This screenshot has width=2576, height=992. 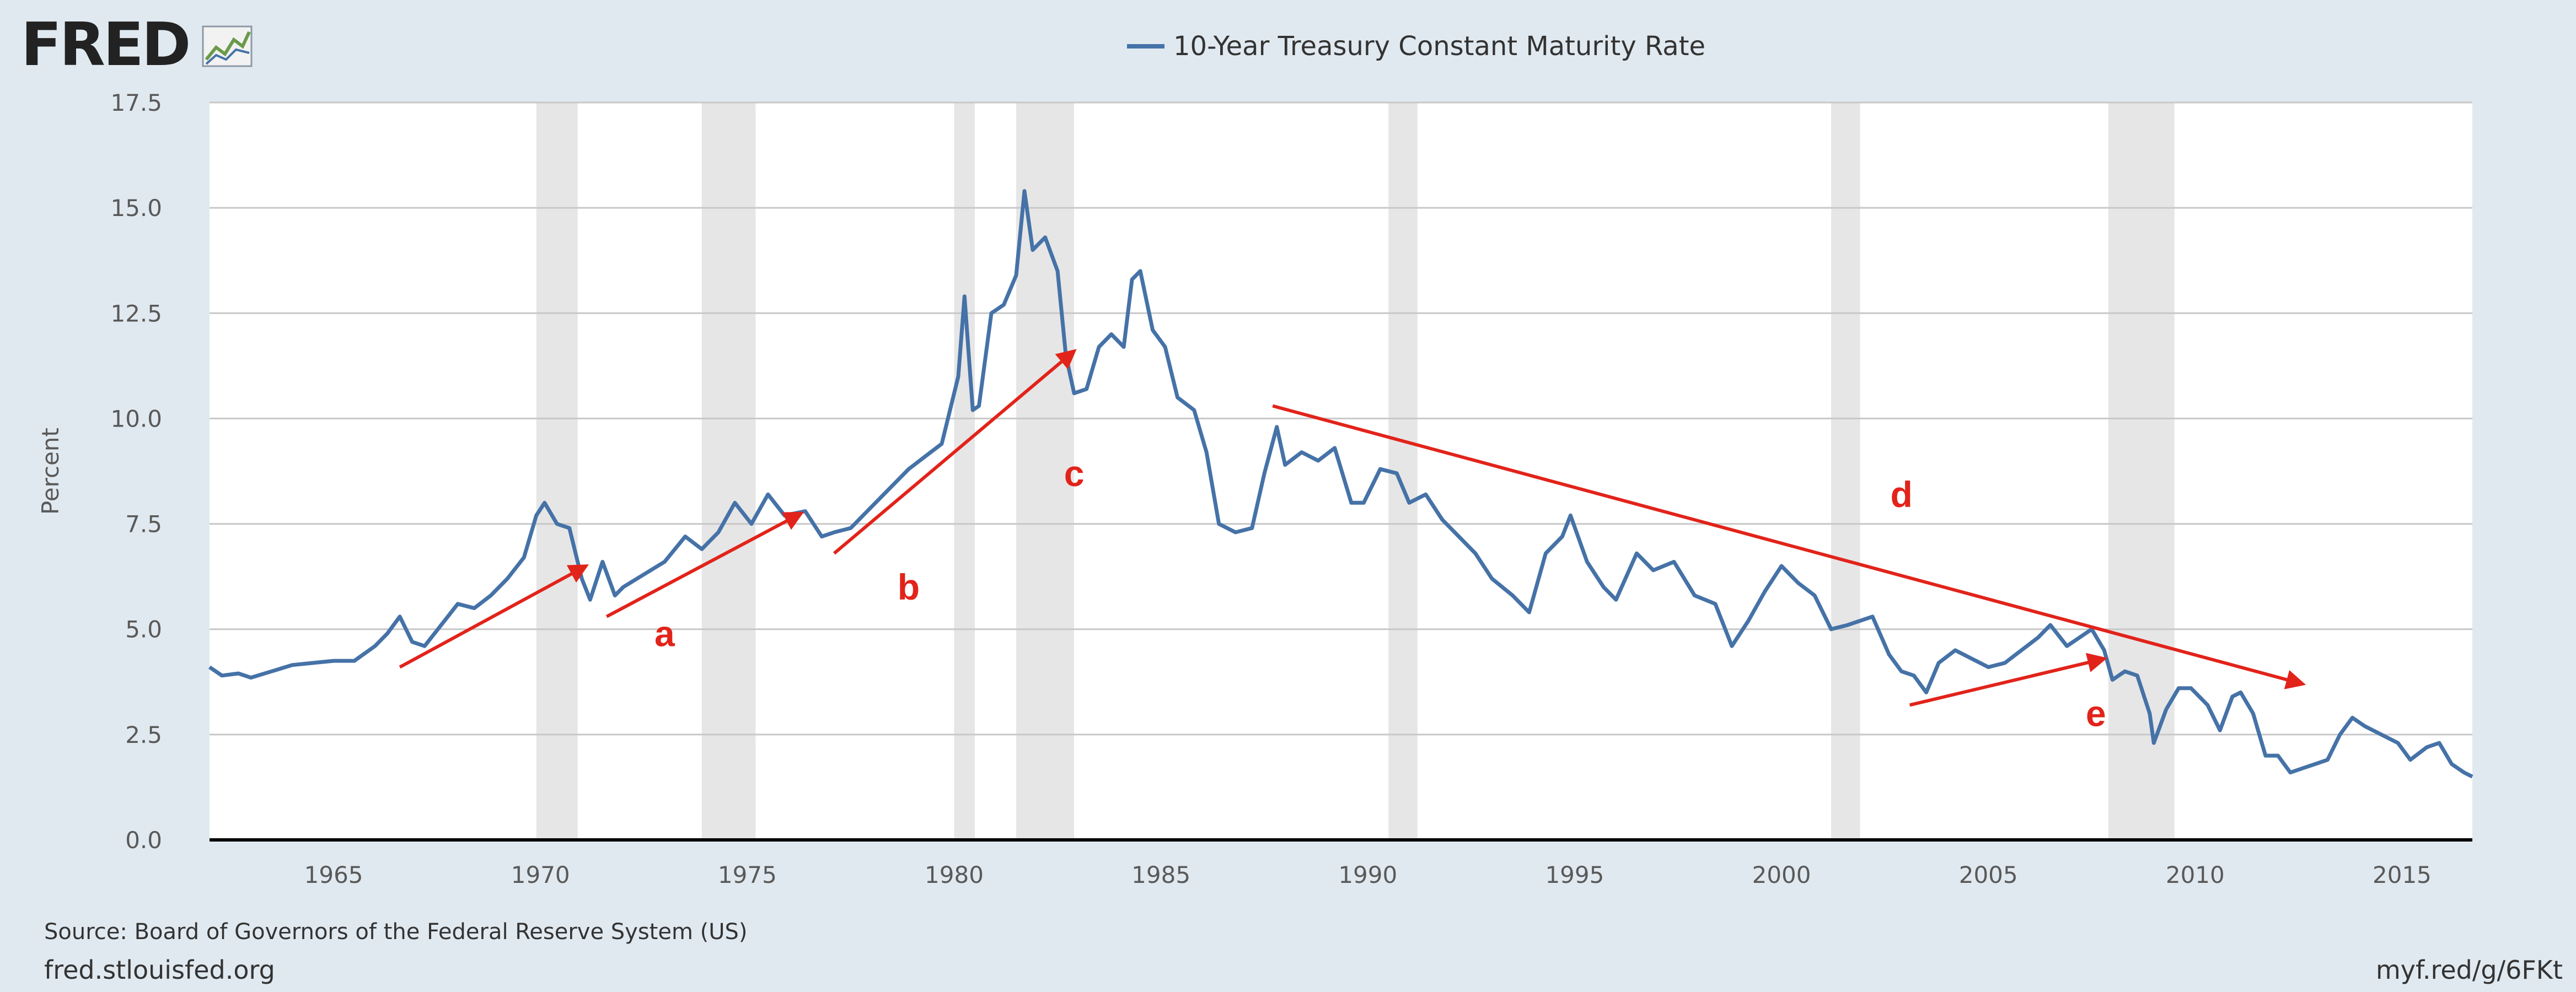 What do you see at coordinates (1160, 874) in the screenshot?
I see `x-tick-label: 1985` at bounding box center [1160, 874].